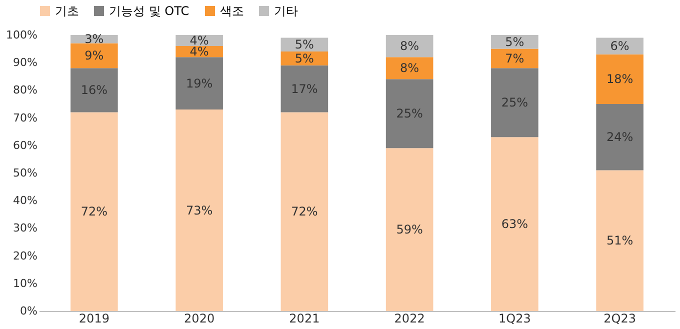 The width and height of the screenshot is (680, 329). I want to click on y-tick-label: 100%, so click(22, 35).